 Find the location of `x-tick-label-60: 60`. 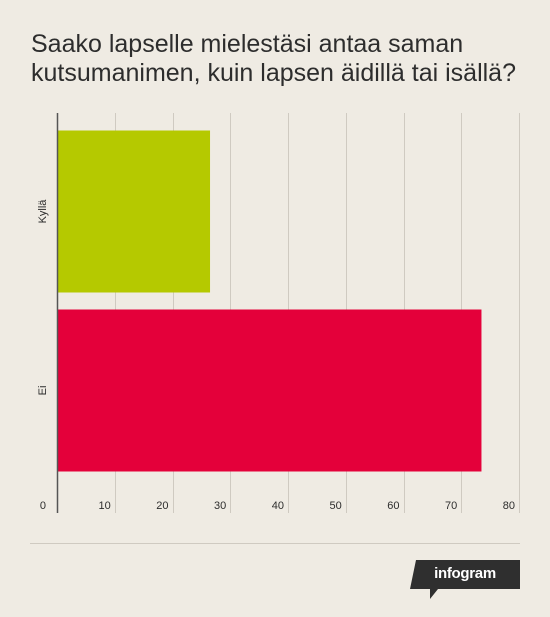

x-tick-label-60: 60 is located at coordinates (393, 506).